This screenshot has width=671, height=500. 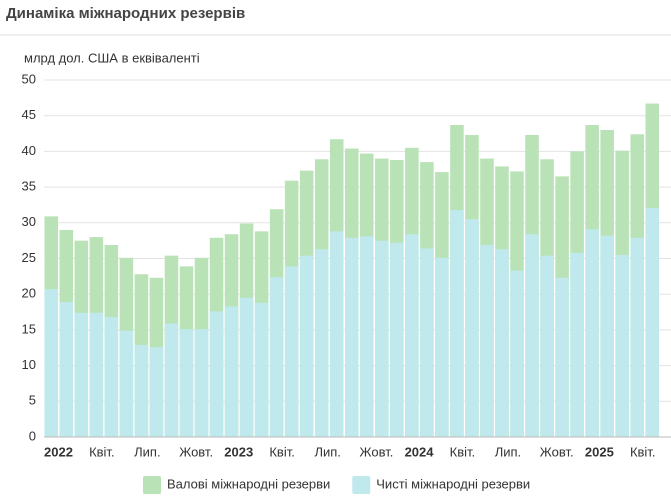 I want to click on legend-label: Валові міжнародні резерви, so click(x=248, y=483).